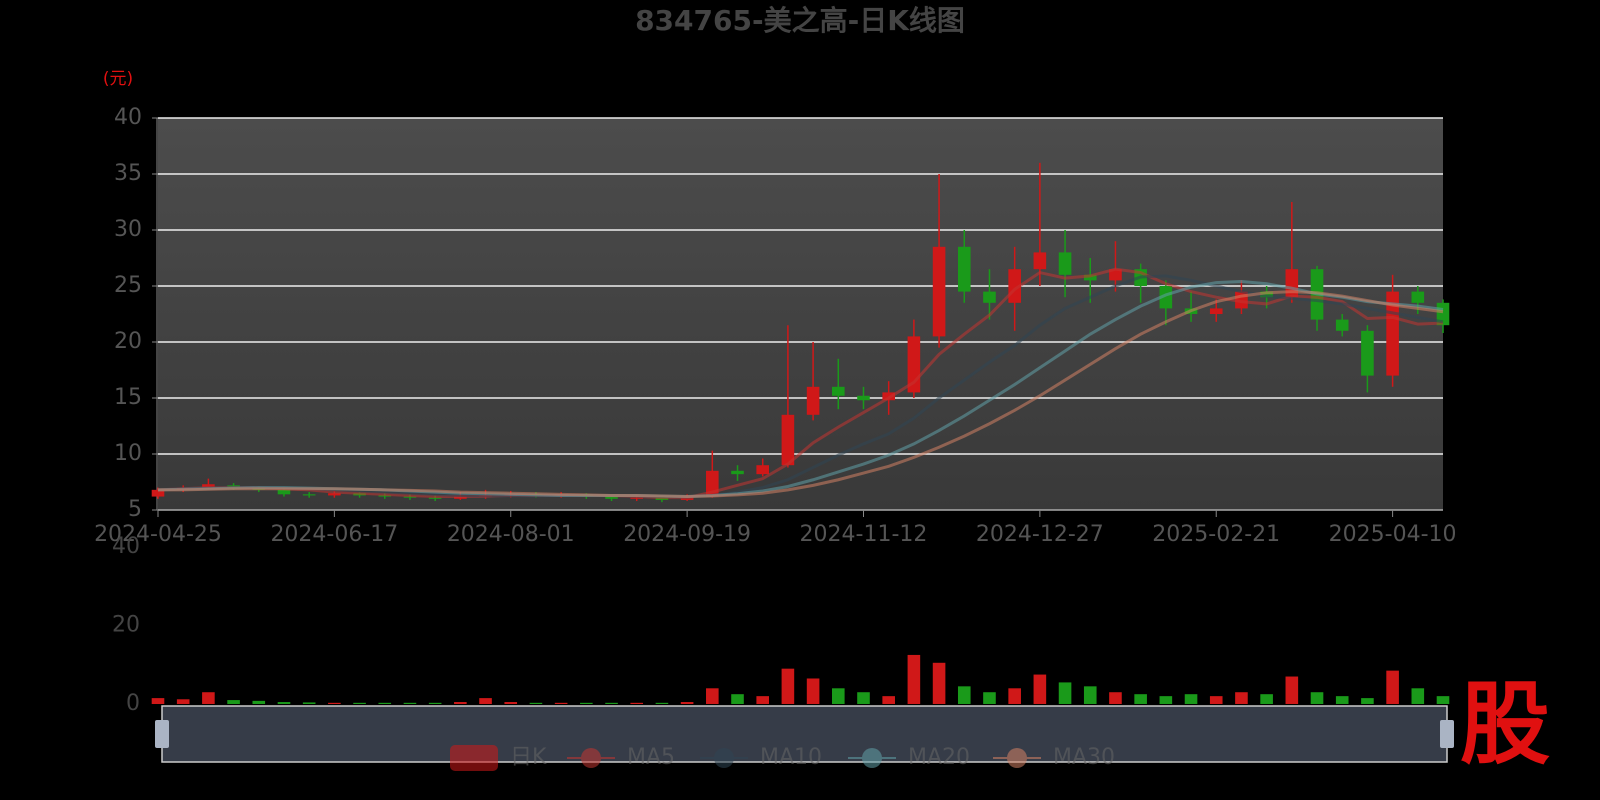  What do you see at coordinates (118, 79) in the screenshot?
I see `y-axis-label: (元)` at bounding box center [118, 79].